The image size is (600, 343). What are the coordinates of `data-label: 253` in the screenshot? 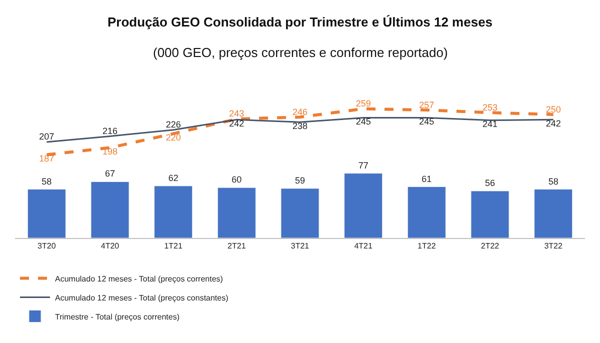 It's located at (490, 107).